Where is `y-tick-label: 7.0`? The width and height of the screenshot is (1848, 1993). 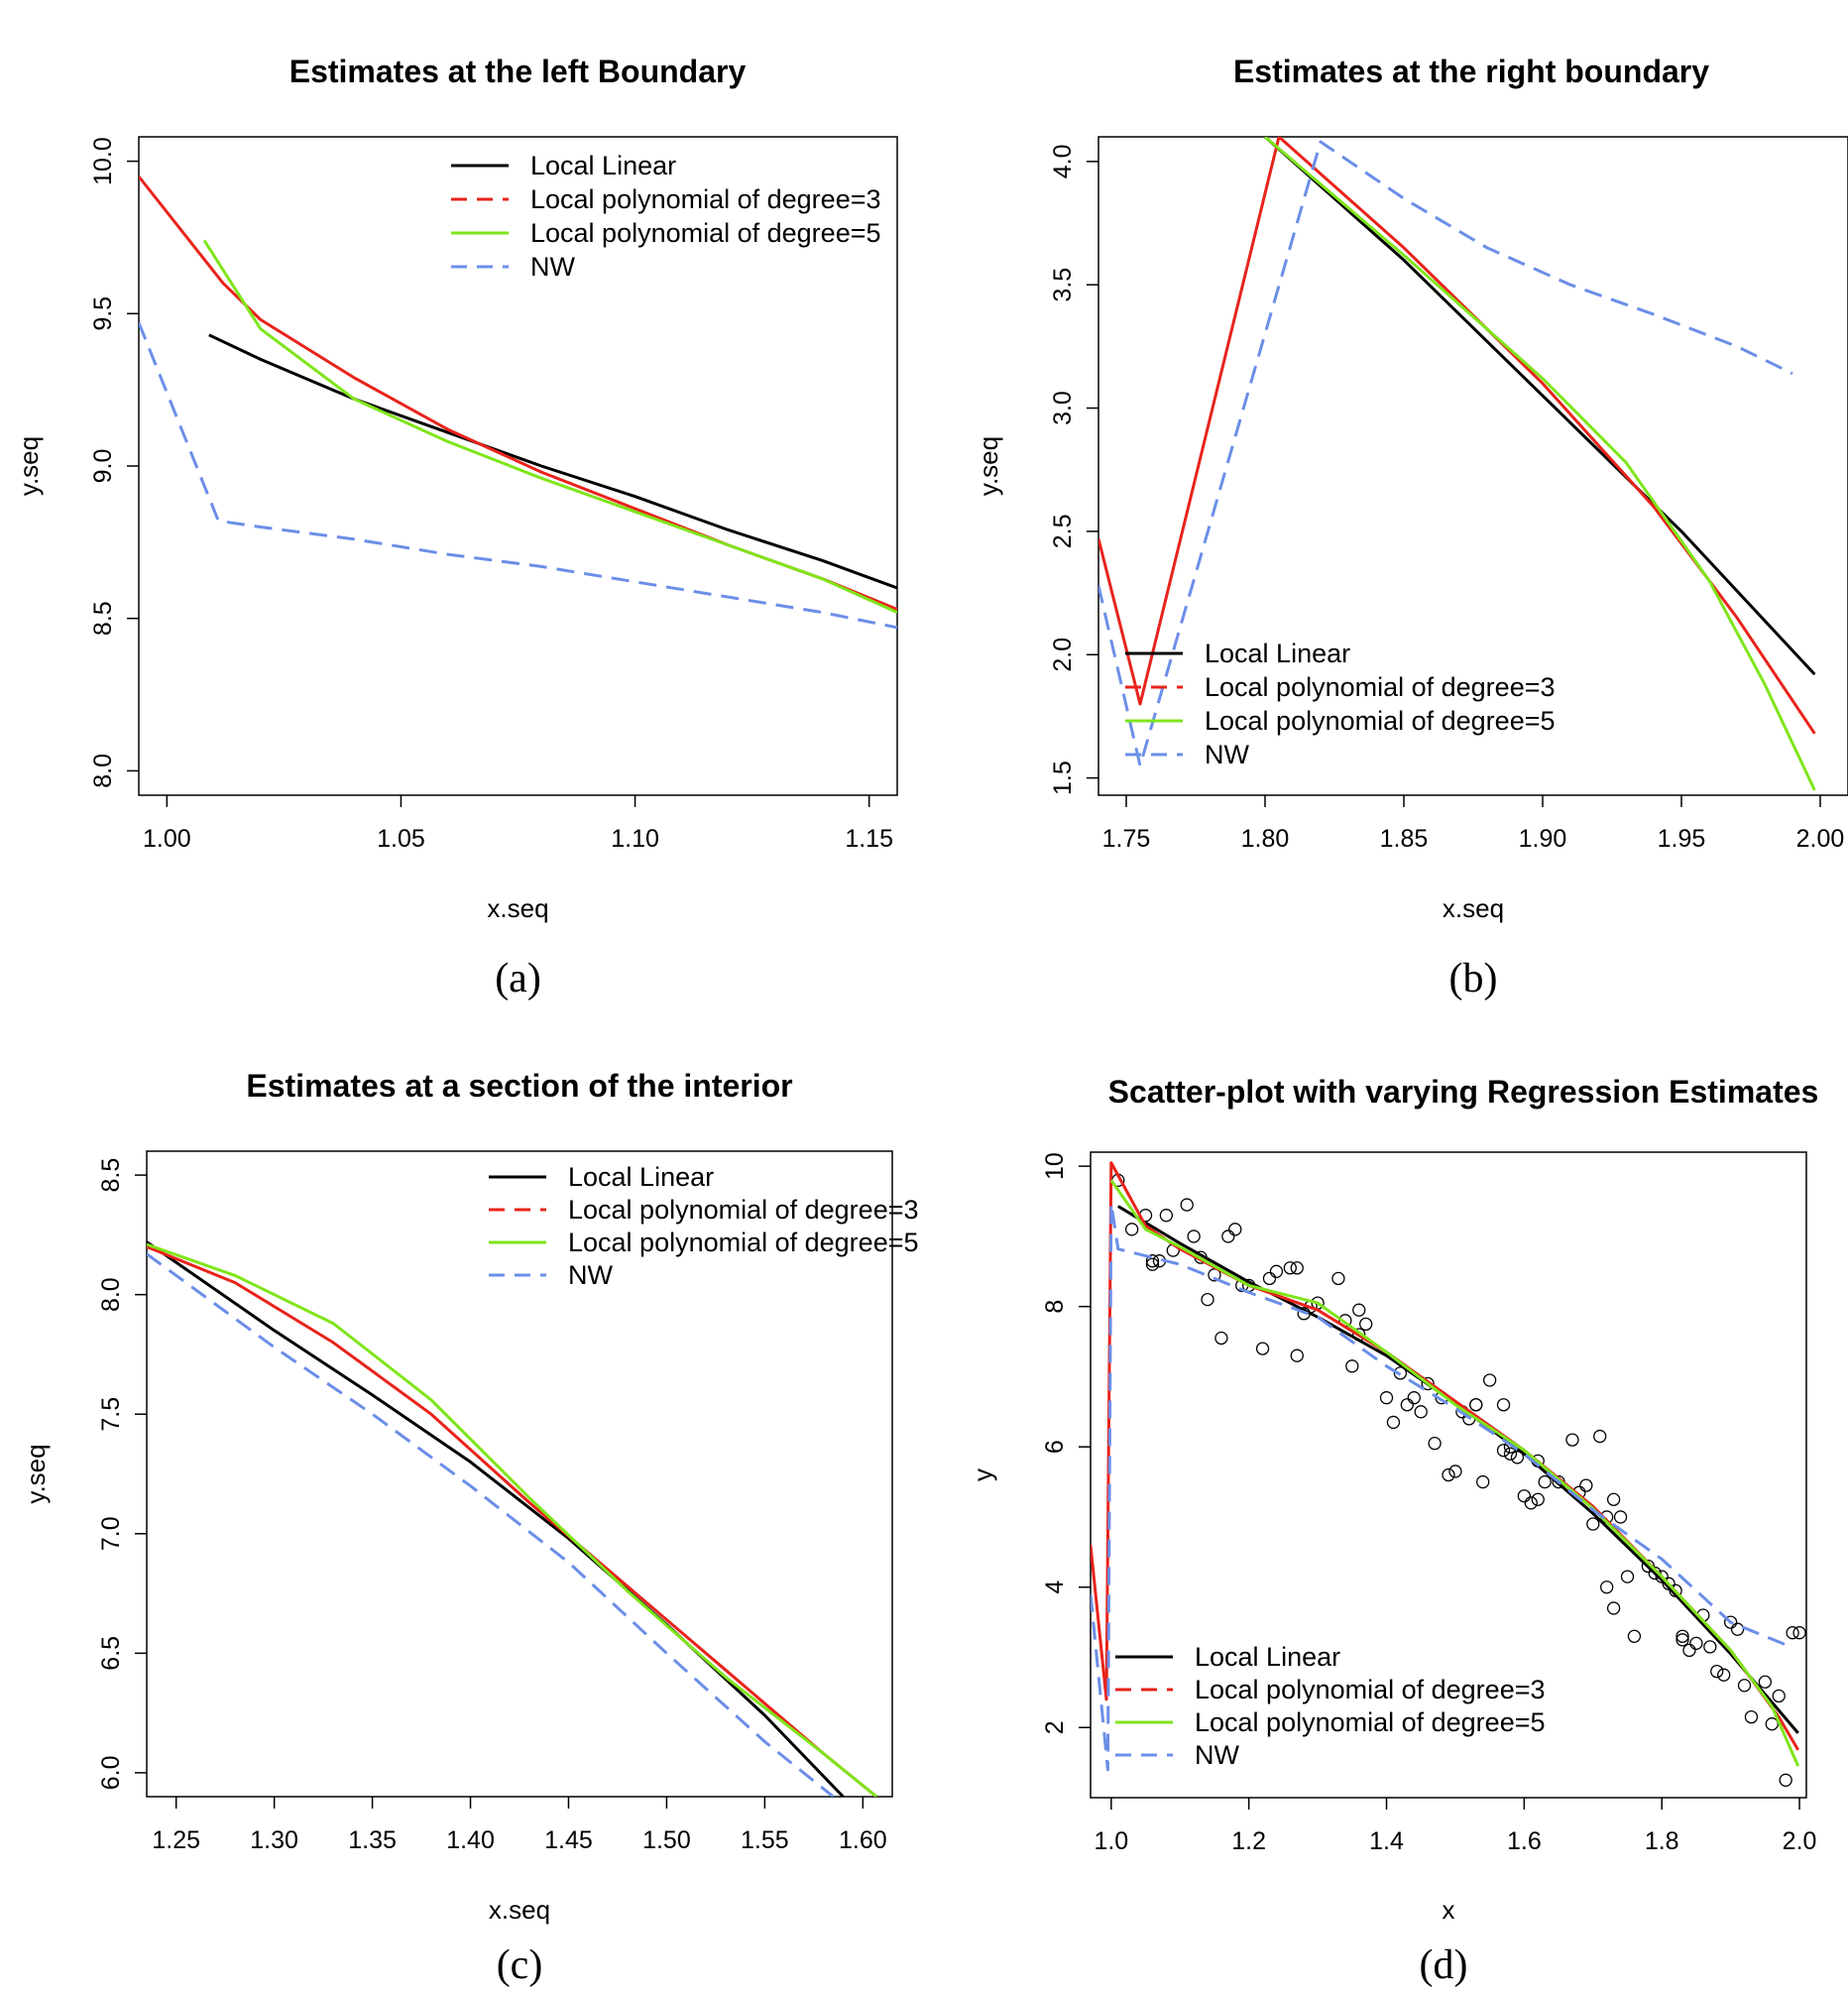
y-tick-label: 7.0 is located at coordinates (111, 1533).